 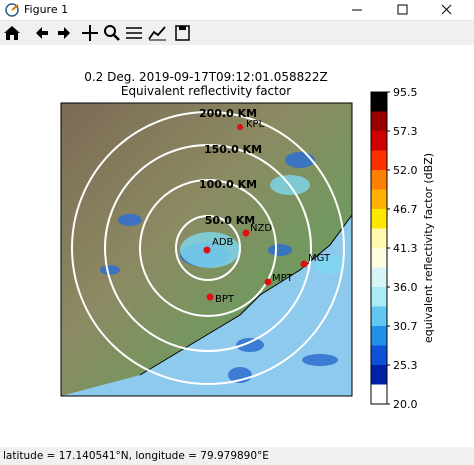 I want to click on toolbar, so click(x=237, y=33).